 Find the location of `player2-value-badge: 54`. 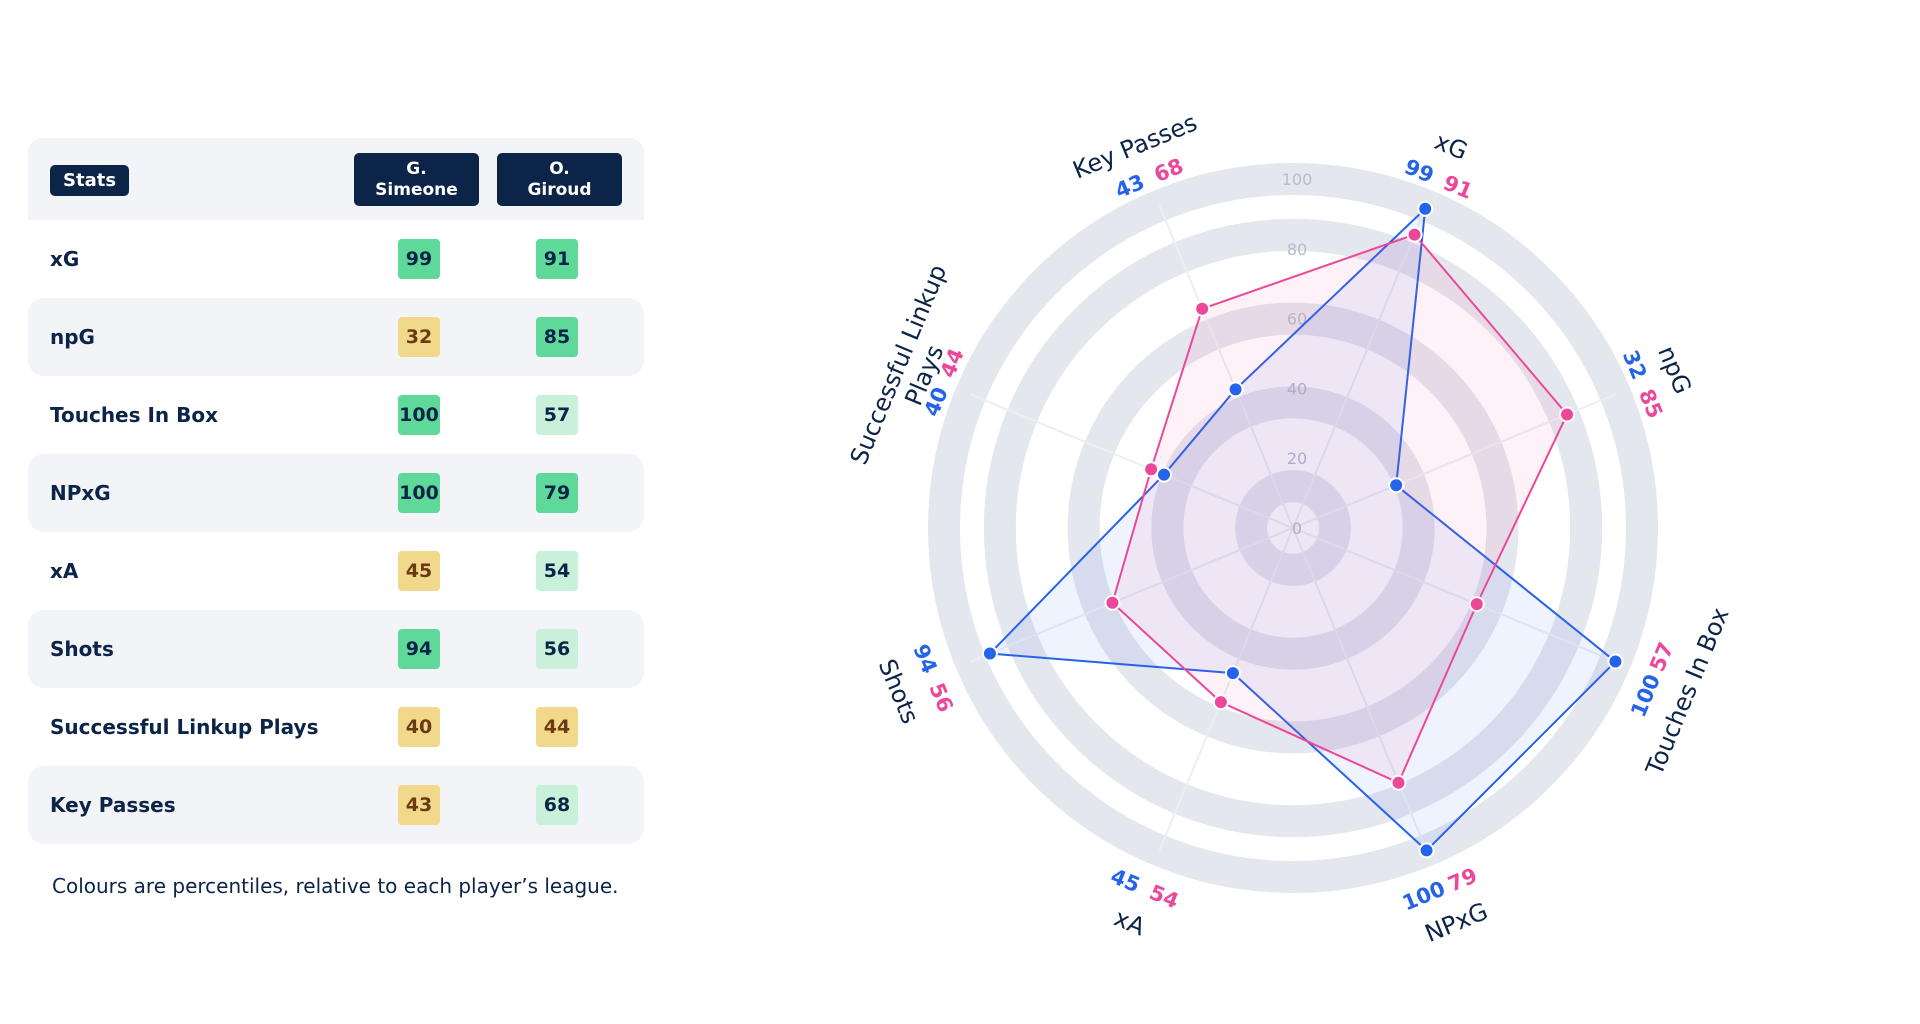

player2-value-badge: 54 is located at coordinates (557, 571).